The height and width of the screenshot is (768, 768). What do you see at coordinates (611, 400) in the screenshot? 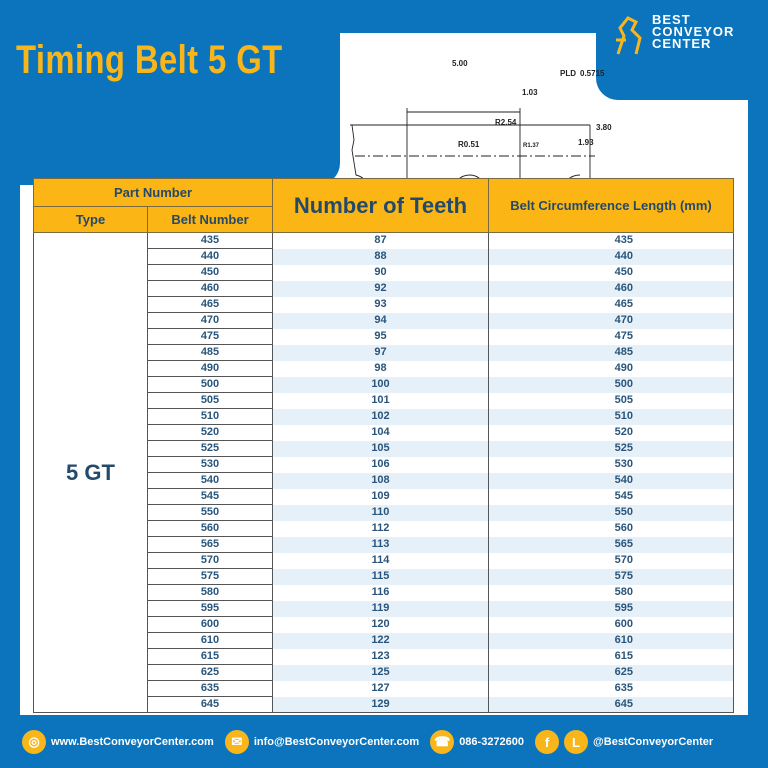
I see `length-cell: 505` at bounding box center [611, 400].